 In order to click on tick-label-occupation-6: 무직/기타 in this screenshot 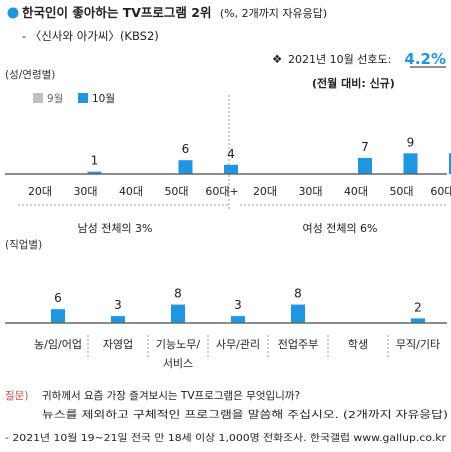, I will do `click(418, 344)`.